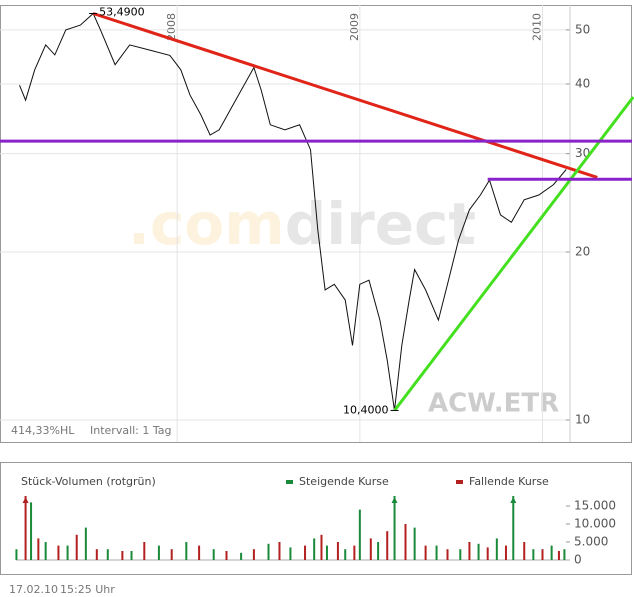  Describe the element at coordinates (509, 481) in the screenshot. I see `legend-label: Fallende Kurse` at that location.